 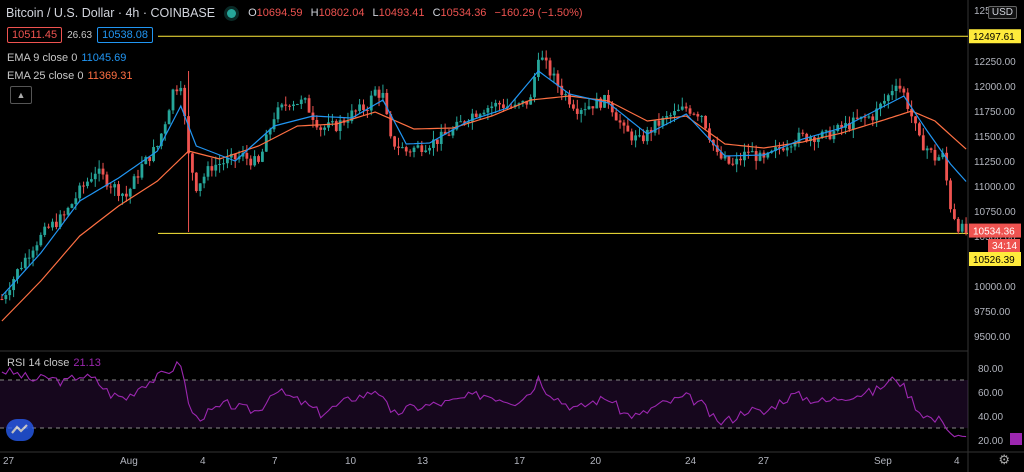 I want to click on high-value: 10802.04, so click(x=341, y=13).